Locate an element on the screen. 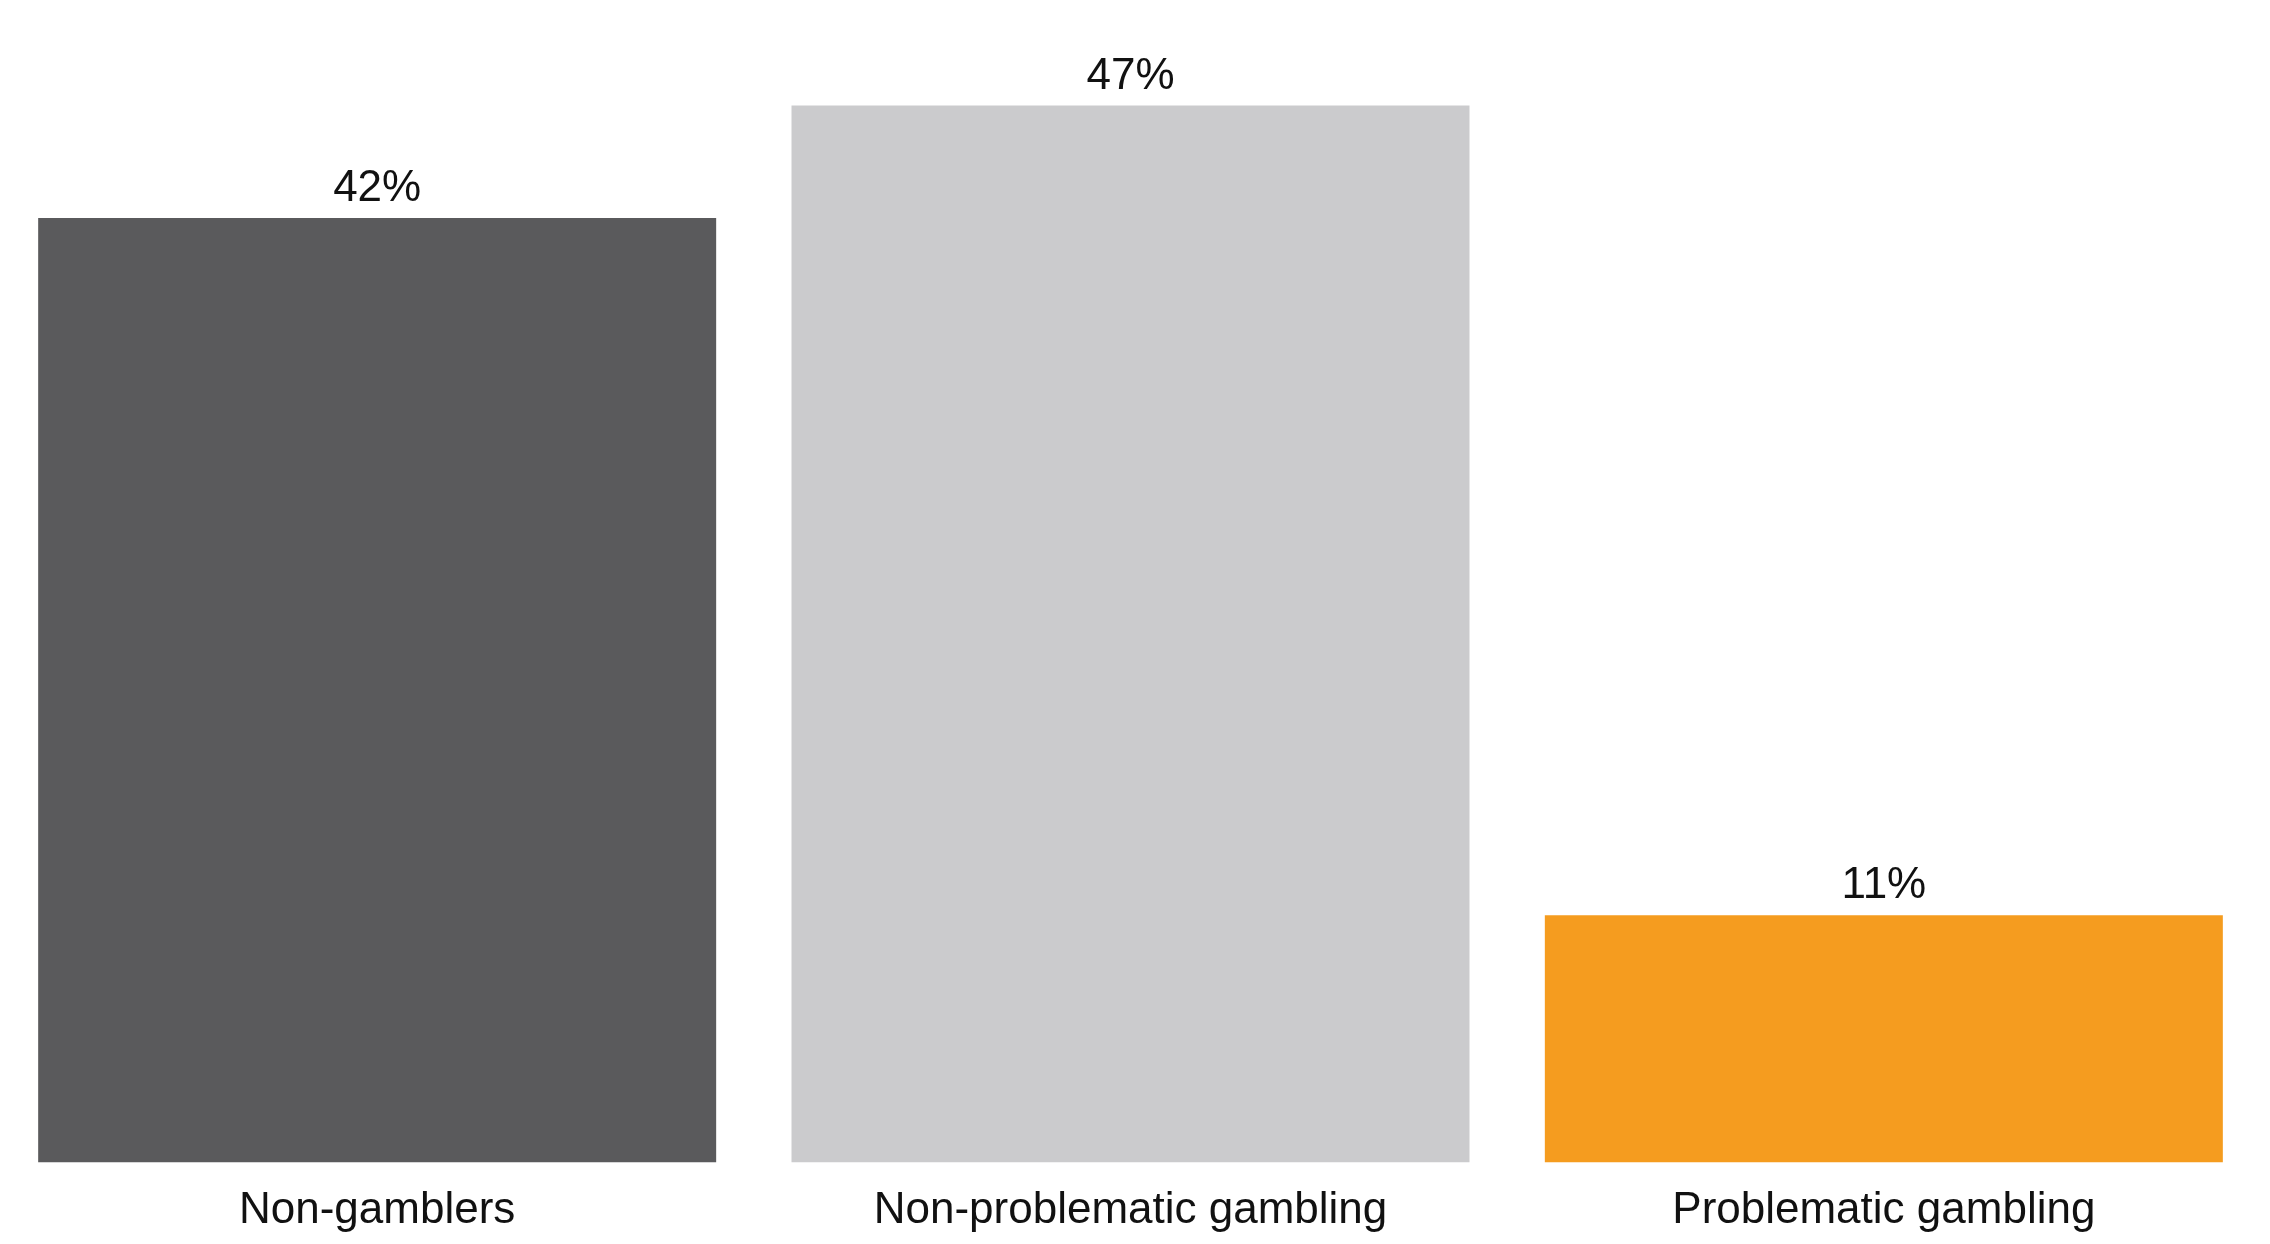  x-tick-label: Non-problematic gambling is located at coordinates (1130, 1207).